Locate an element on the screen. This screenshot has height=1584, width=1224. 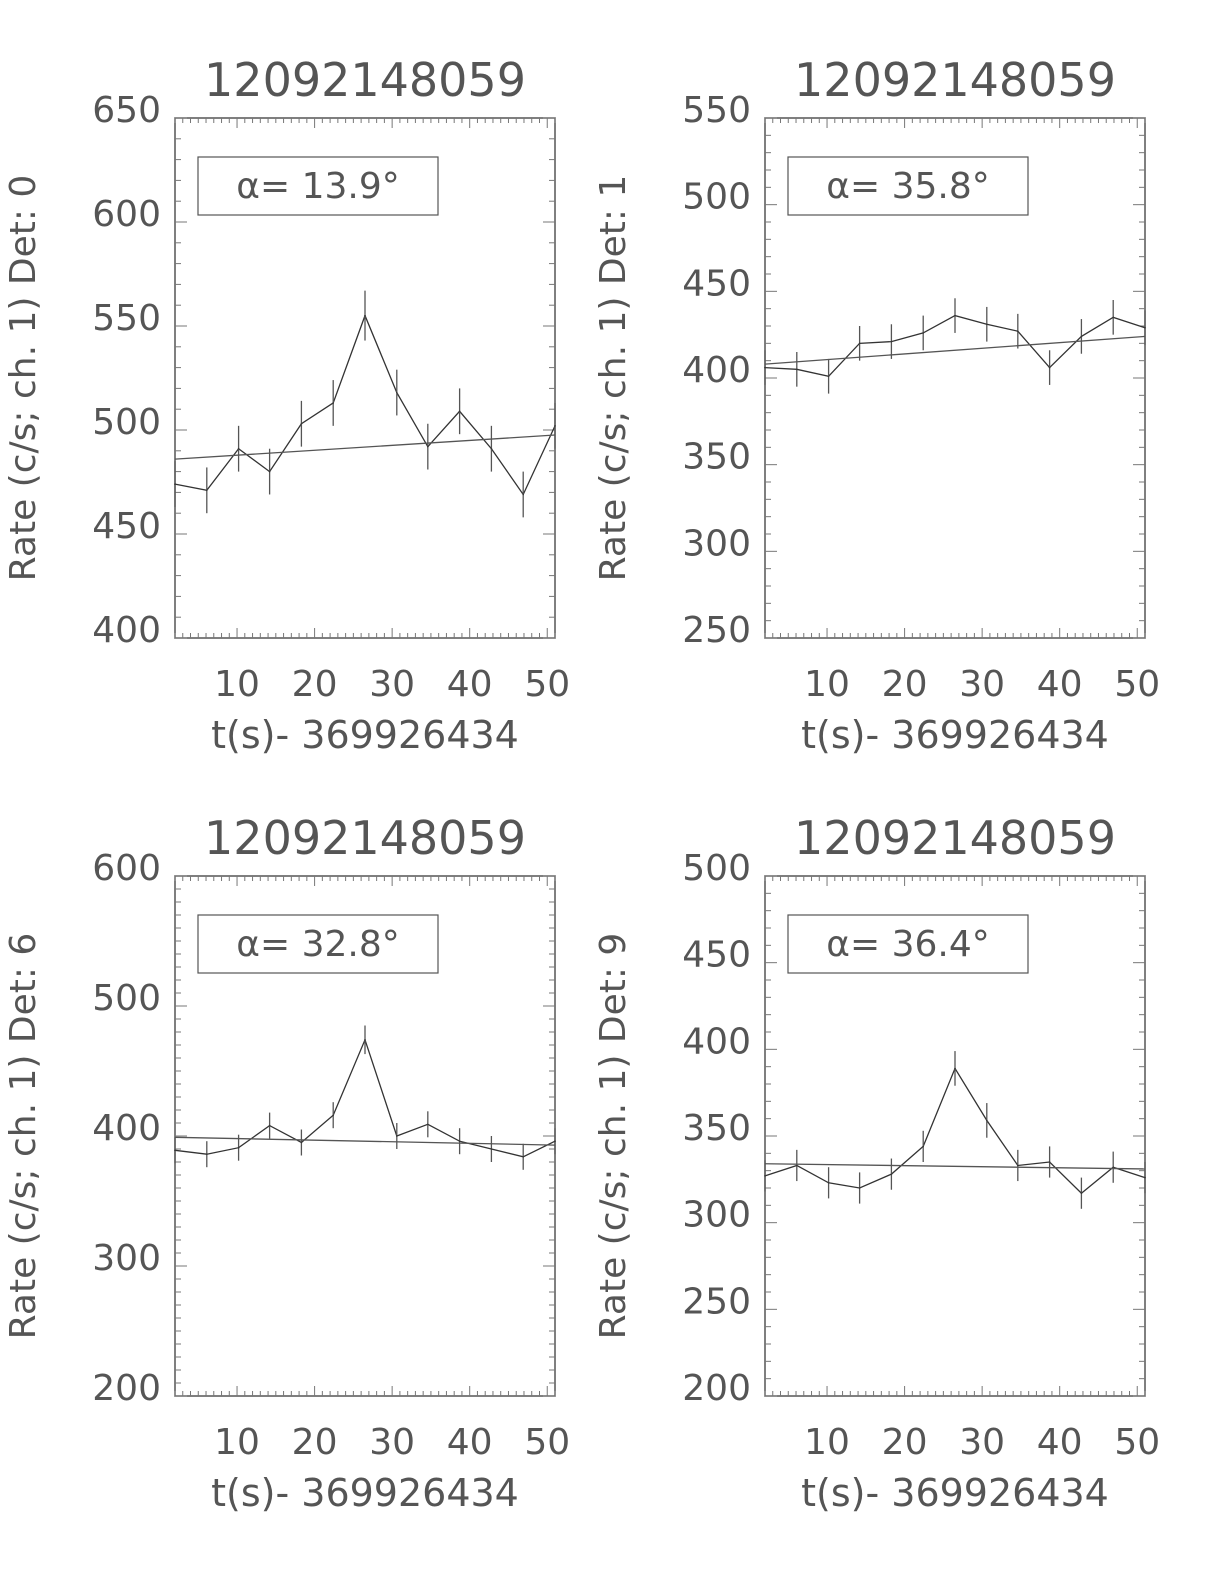
annotation-text: α= 35.8° is located at coordinates (908, 186).